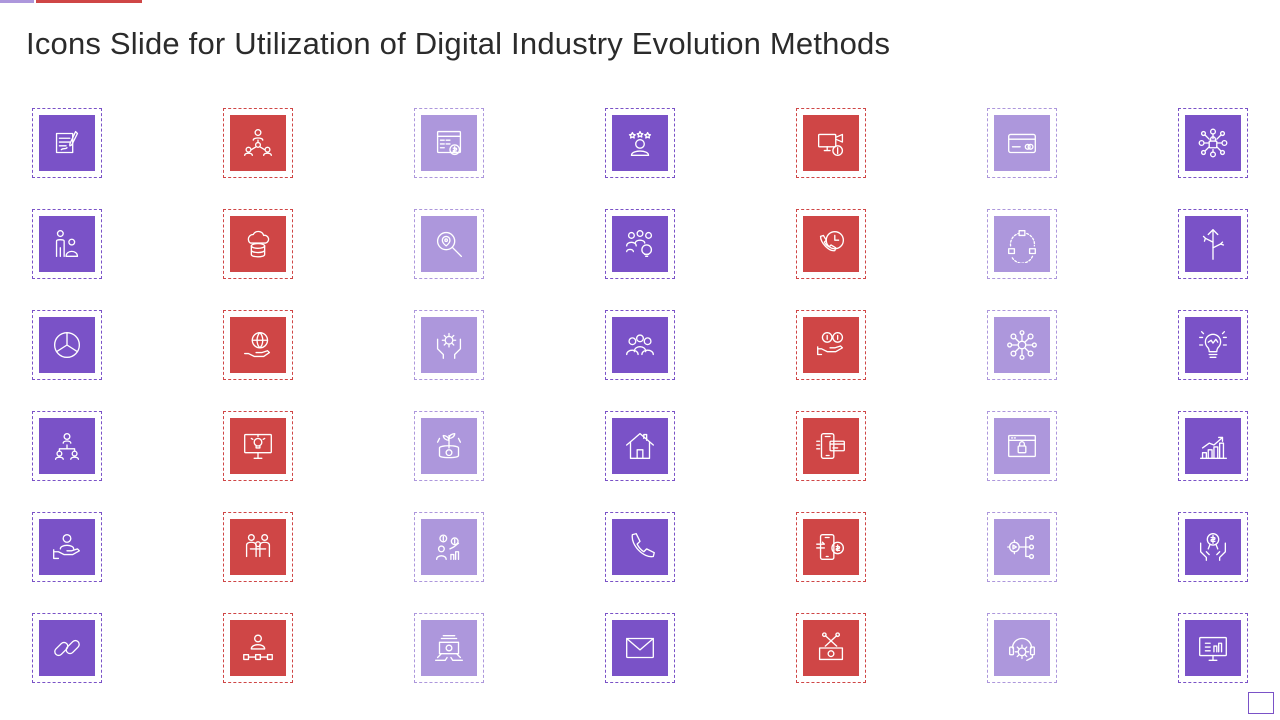  I want to click on mobile-payment-icon, so click(830, 446).